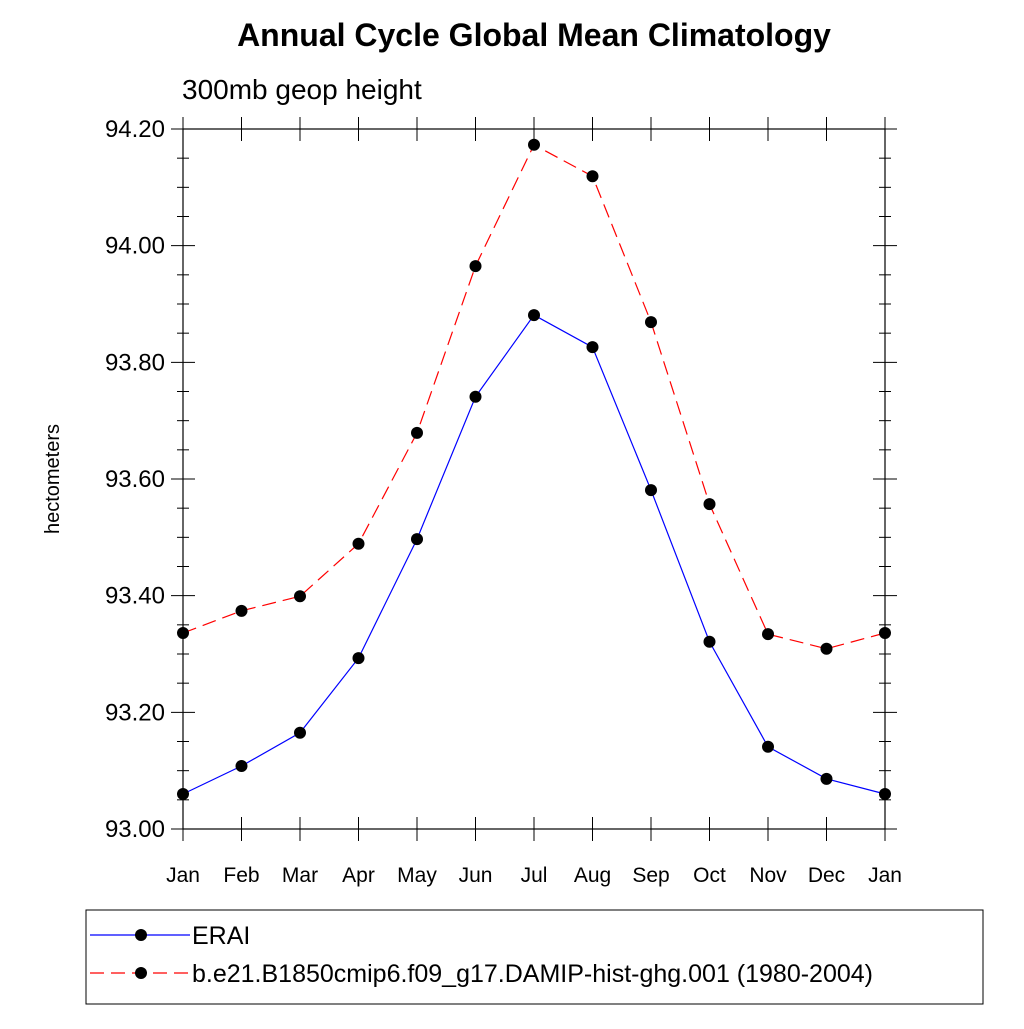 This screenshot has width=1024, height=1029. I want to click on y-tick-label: 94.20, so click(135, 129).